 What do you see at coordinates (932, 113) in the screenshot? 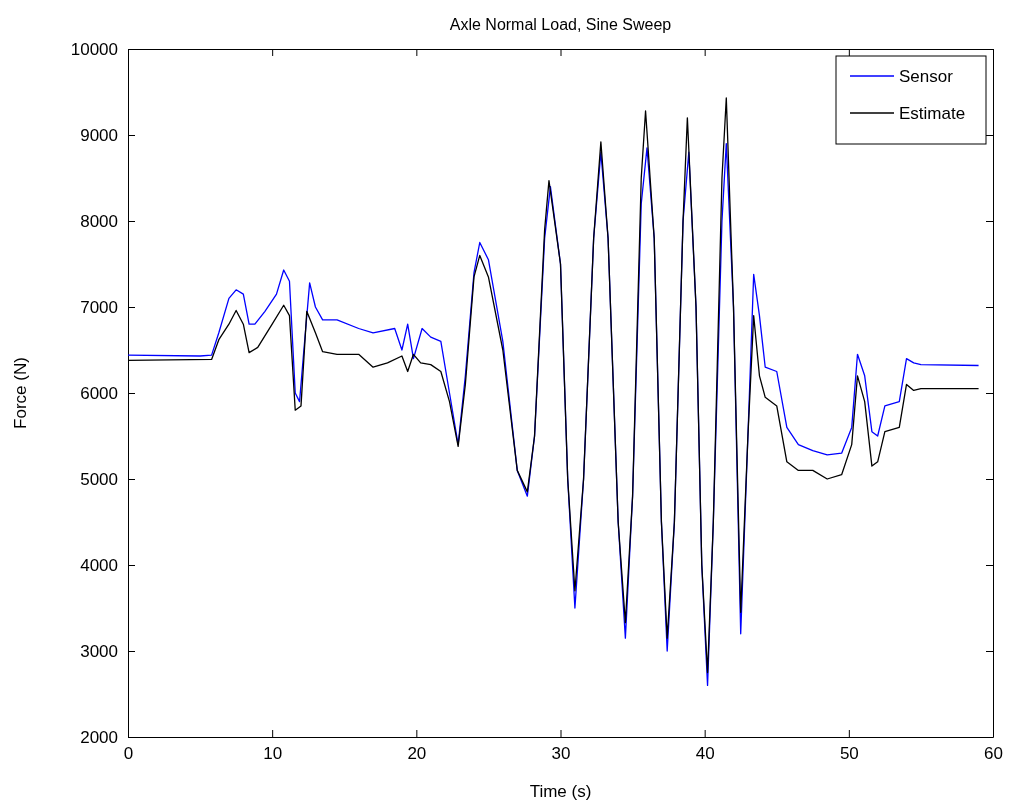
I see `legend-label: Estimate` at bounding box center [932, 113].